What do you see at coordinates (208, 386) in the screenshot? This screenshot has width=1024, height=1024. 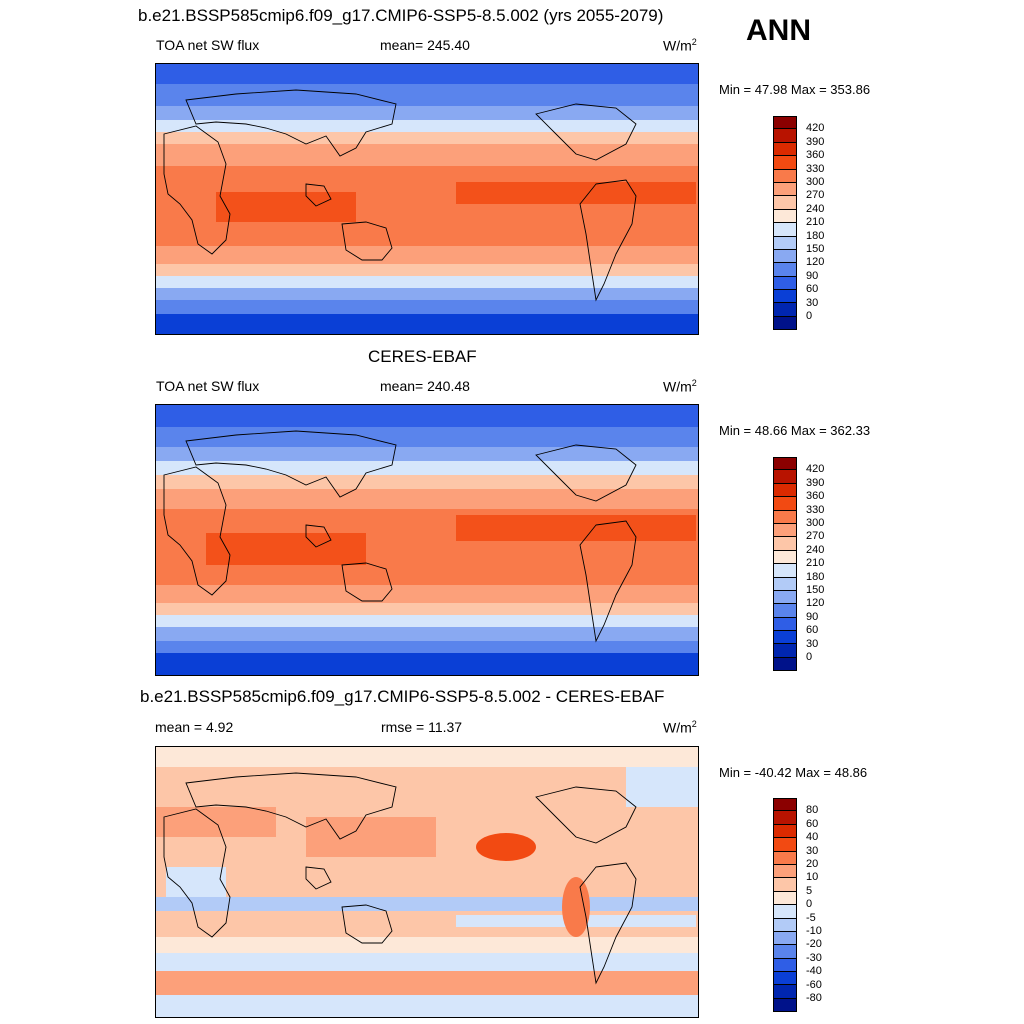 I see `panel2-variable: TOA net SW flux` at bounding box center [208, 386].